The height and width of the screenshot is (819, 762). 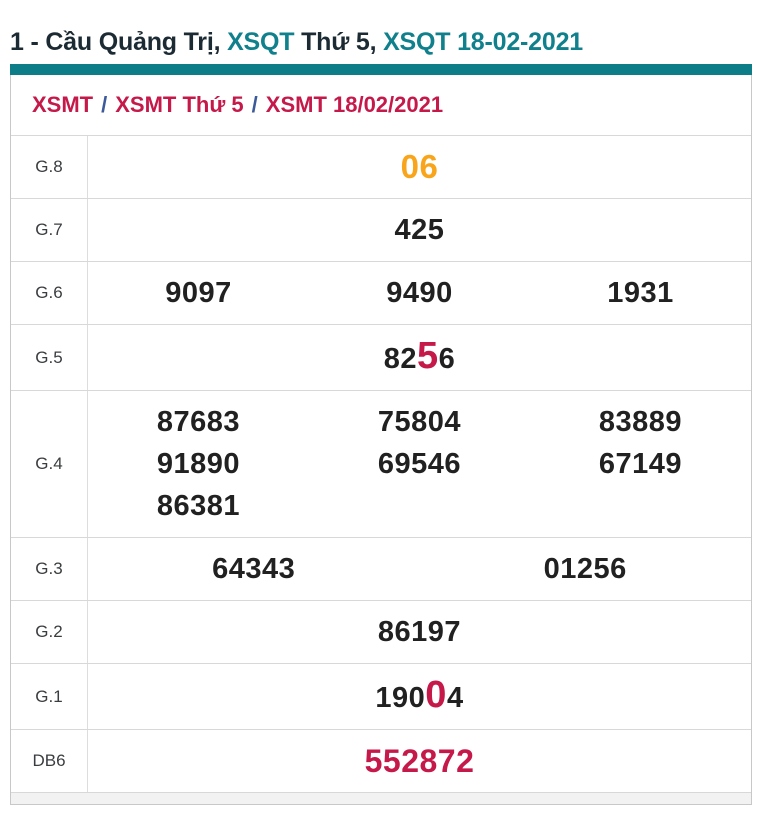 What do you see at coordinates (198, 464) in the screenshot?
I see `prize-number: 91890` at bounding box center [198, 464].